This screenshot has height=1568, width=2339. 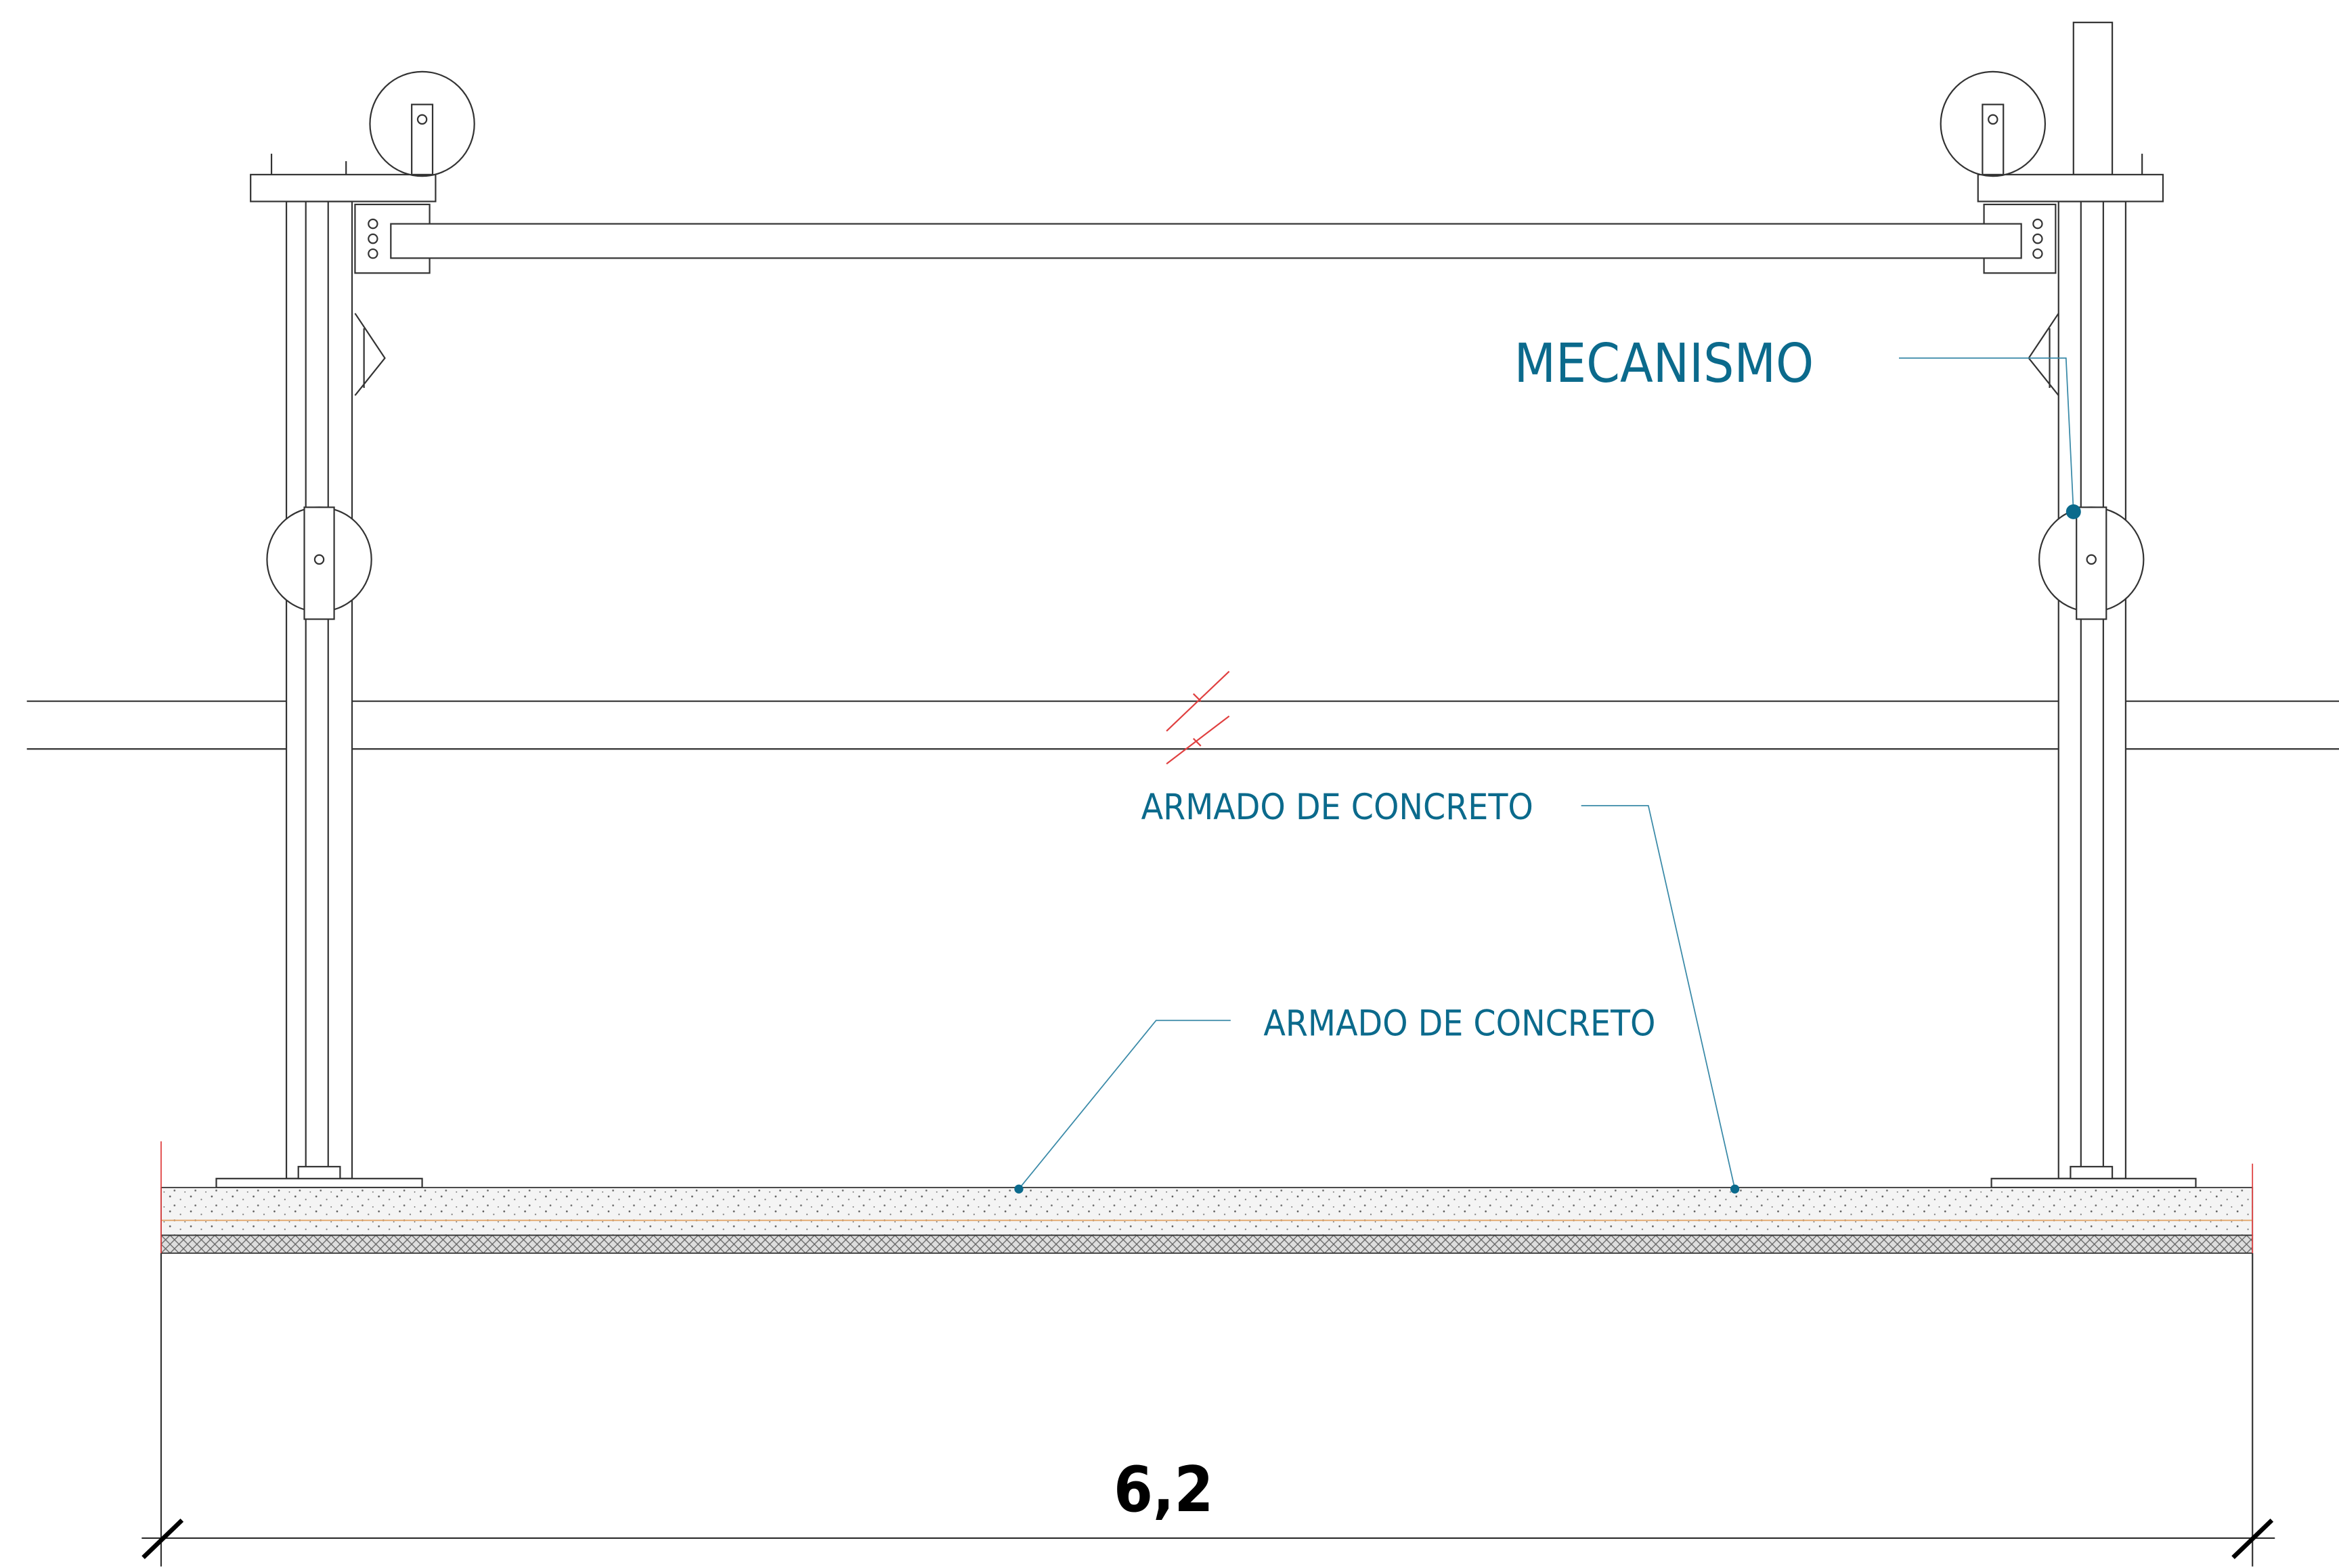 What do you see at coordinates (1207, 1197) in the screenshot?
I see `slab` at bounding box center [1207, 1197].